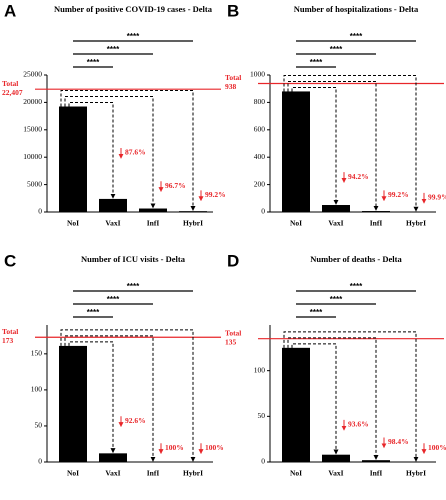 This screenshot has height=500, width=446. What do you see at coordinates (260, 129) in the screenshot?
I see `y-tick-label: 600` at bounding box center [260, 129].